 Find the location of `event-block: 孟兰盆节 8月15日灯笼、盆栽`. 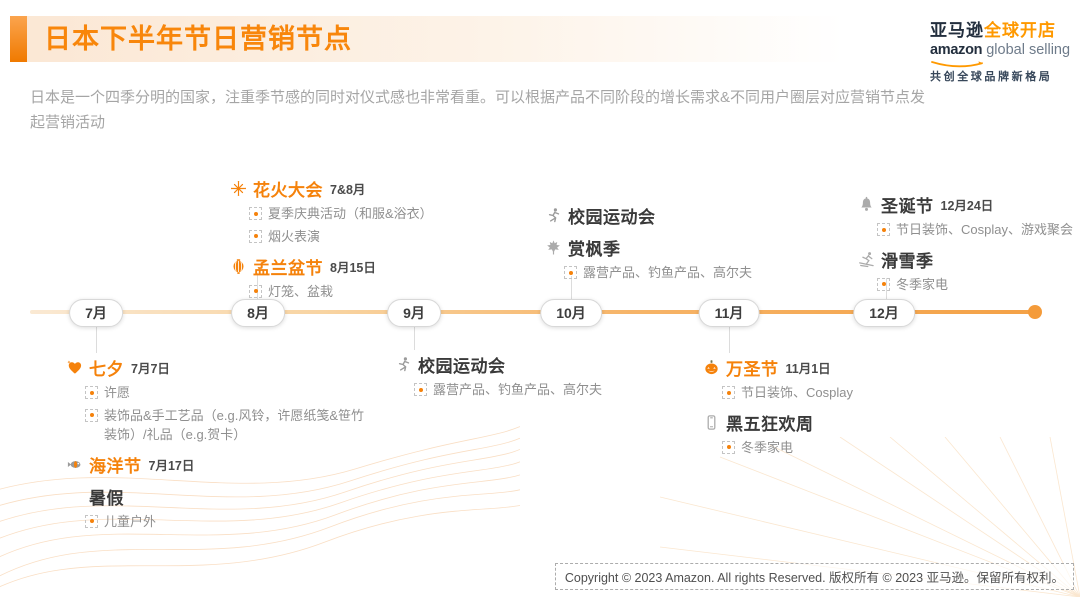

event-block: 孟兰盆节 8月15日灯笼、盆栽 is located at coordinates (331, 278).